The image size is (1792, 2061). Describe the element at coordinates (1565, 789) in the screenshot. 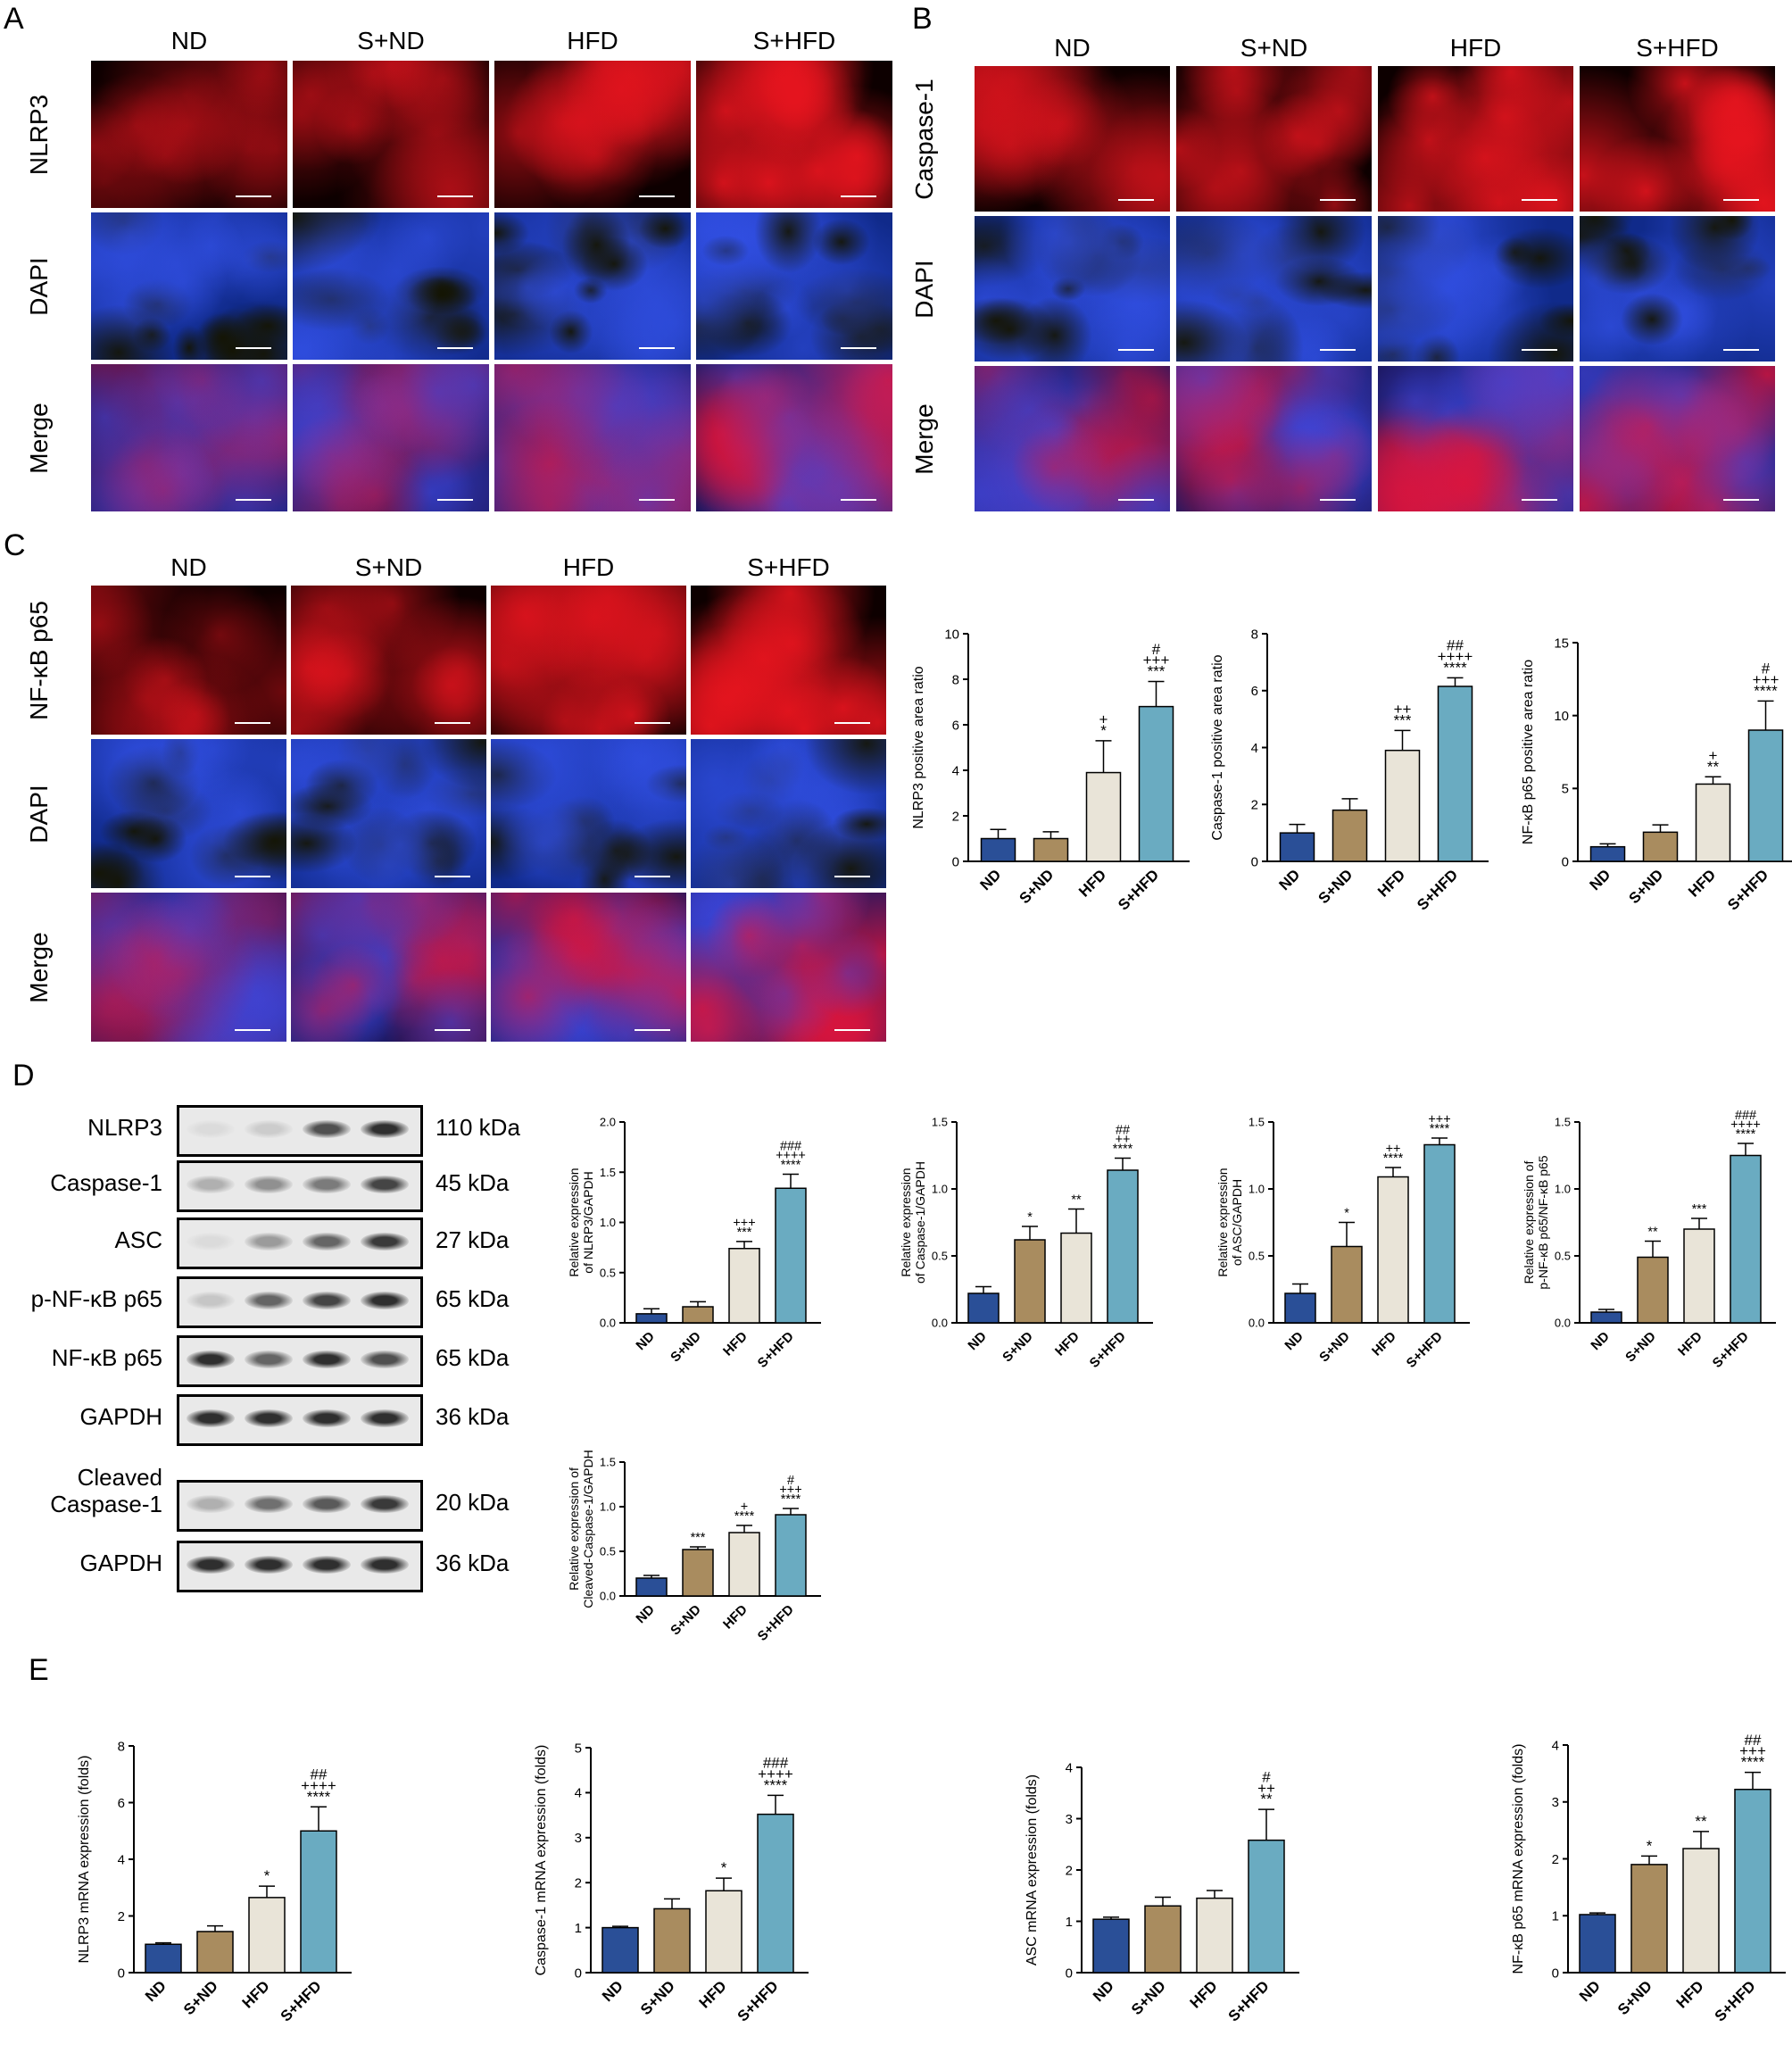

I see `y-tick-label: 5` at that location.